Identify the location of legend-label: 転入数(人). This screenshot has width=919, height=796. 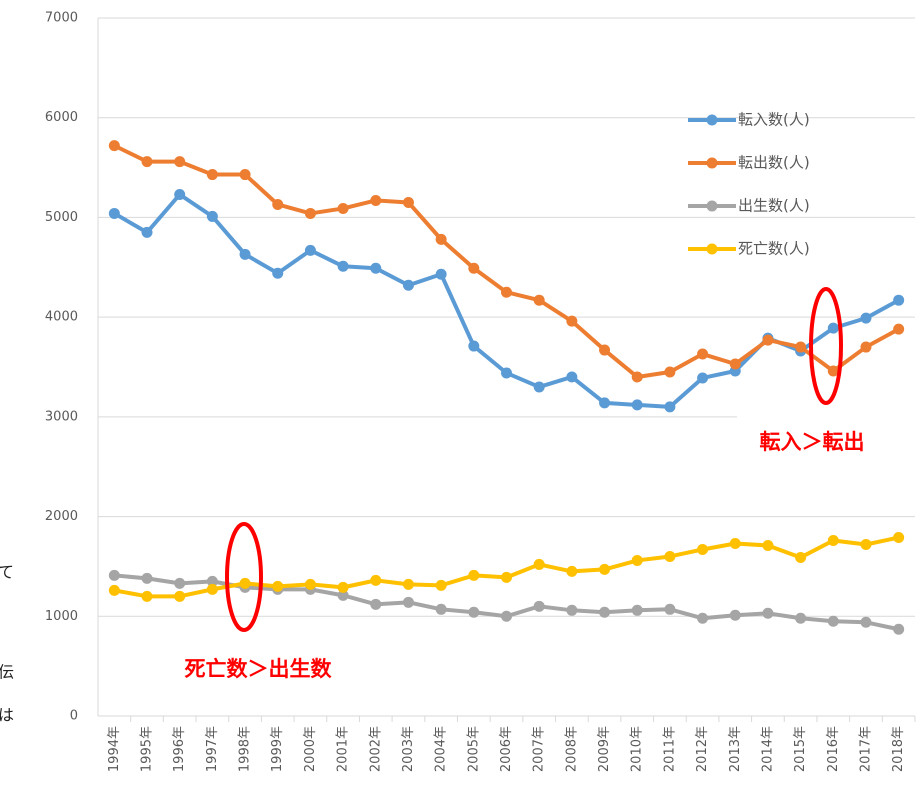
(774, 120).